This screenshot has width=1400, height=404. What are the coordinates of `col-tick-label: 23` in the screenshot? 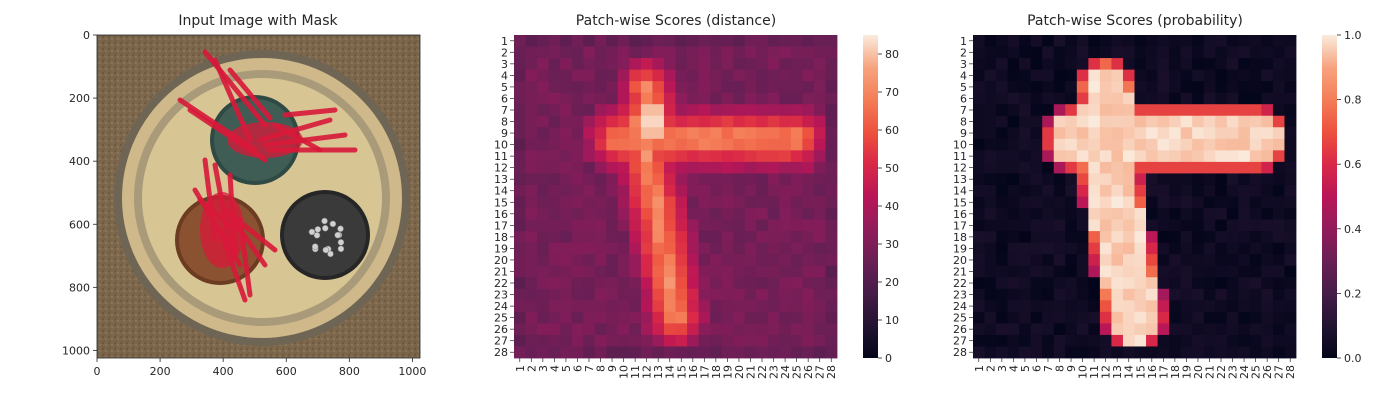 It's located at (774, 372).